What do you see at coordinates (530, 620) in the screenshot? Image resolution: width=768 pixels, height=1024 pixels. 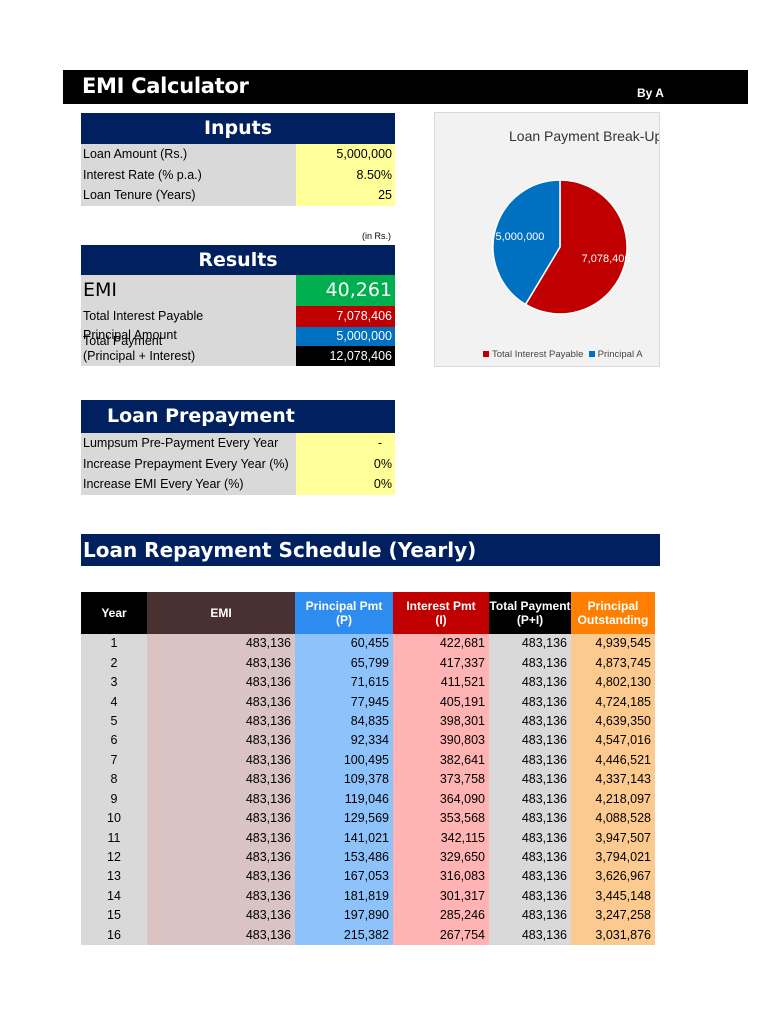 I see `column-header-sublabel: (P+I)` at bounding box center [530, 620].